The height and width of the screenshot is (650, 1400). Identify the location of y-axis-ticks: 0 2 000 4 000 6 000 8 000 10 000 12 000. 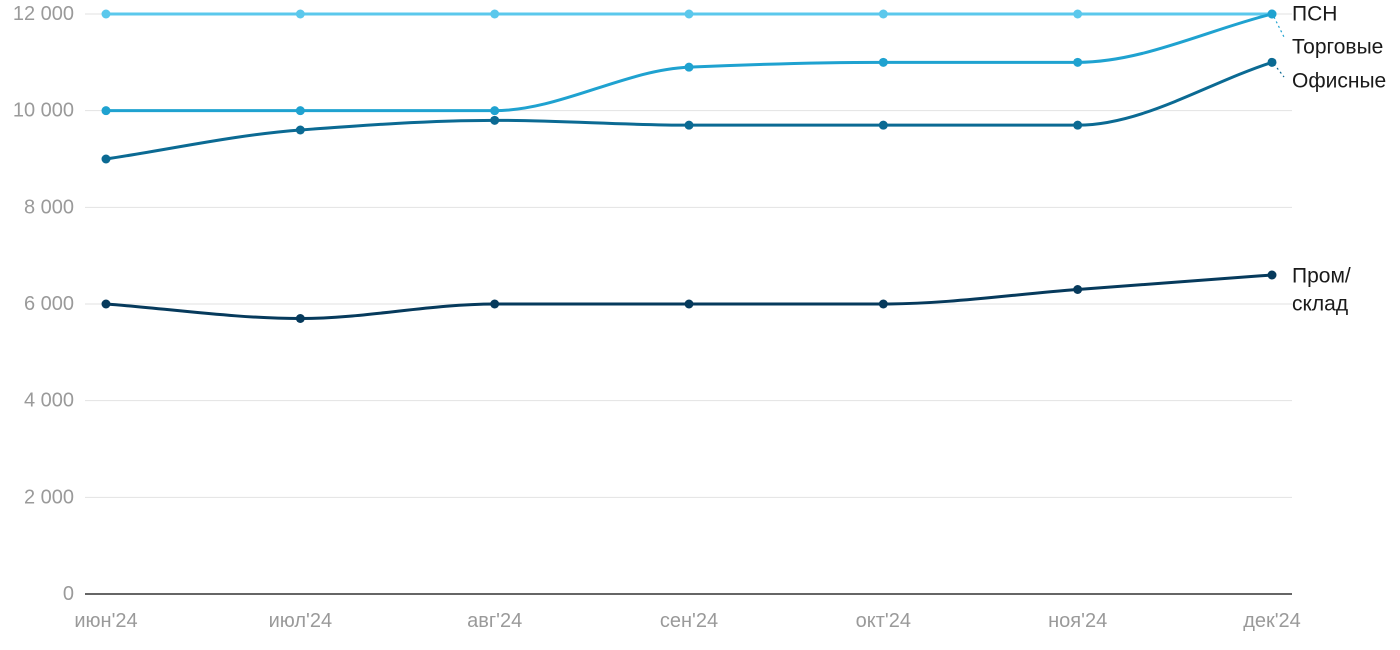
(43, 304).